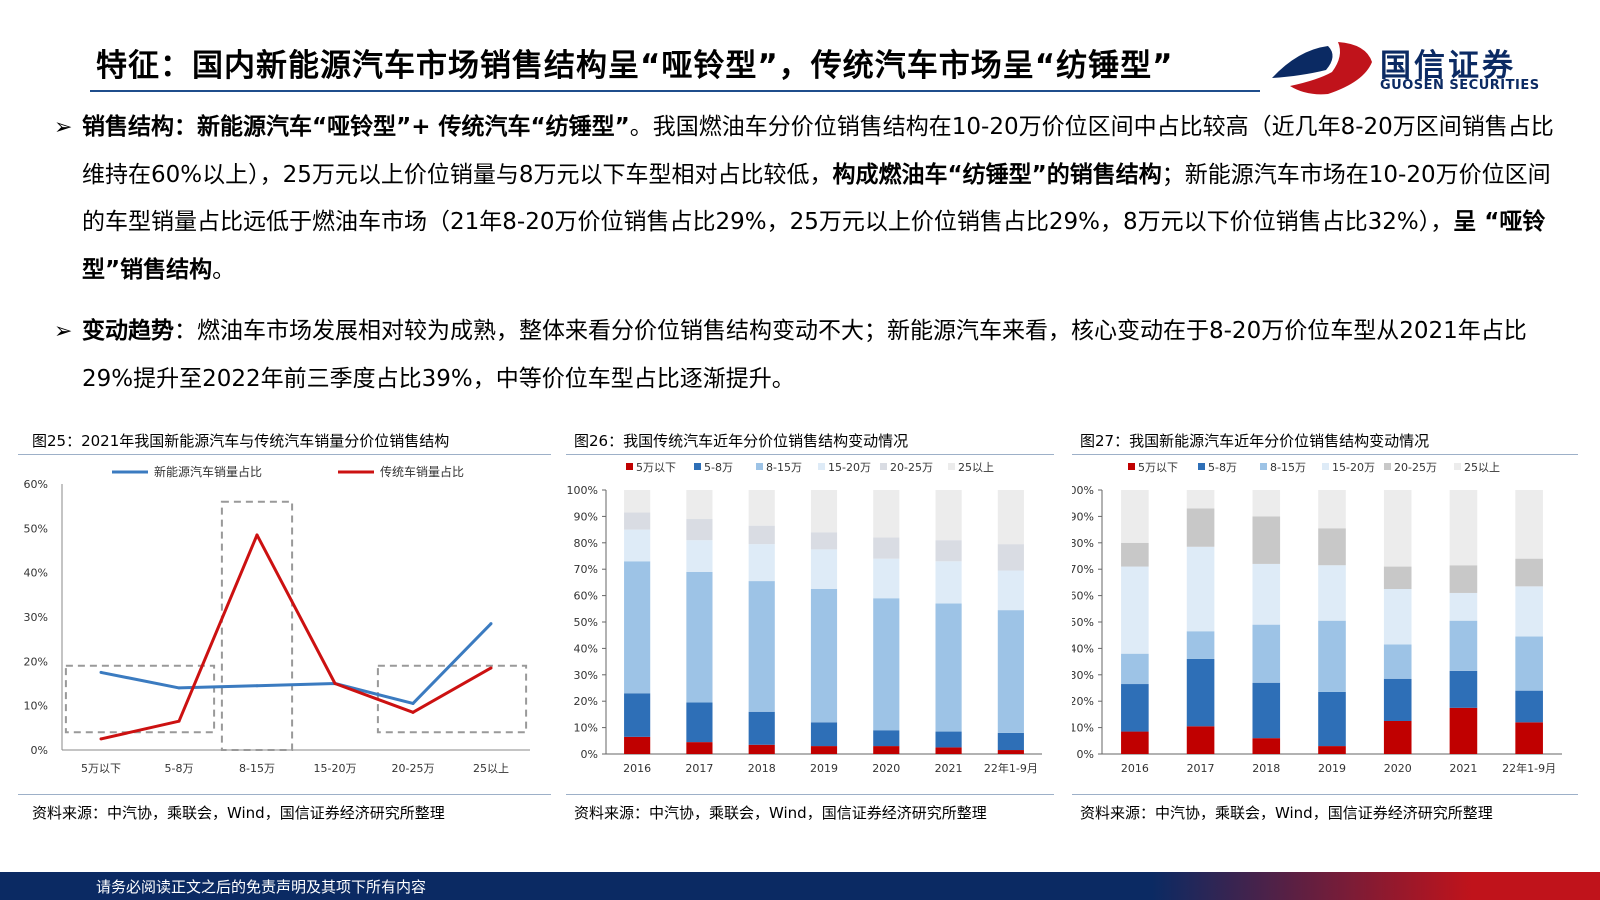 This screenshot has height=900, width=1600. Describe the element at coordinates (637, 768) in the screenshot. I see `x-tick-label: 2016` at that location.